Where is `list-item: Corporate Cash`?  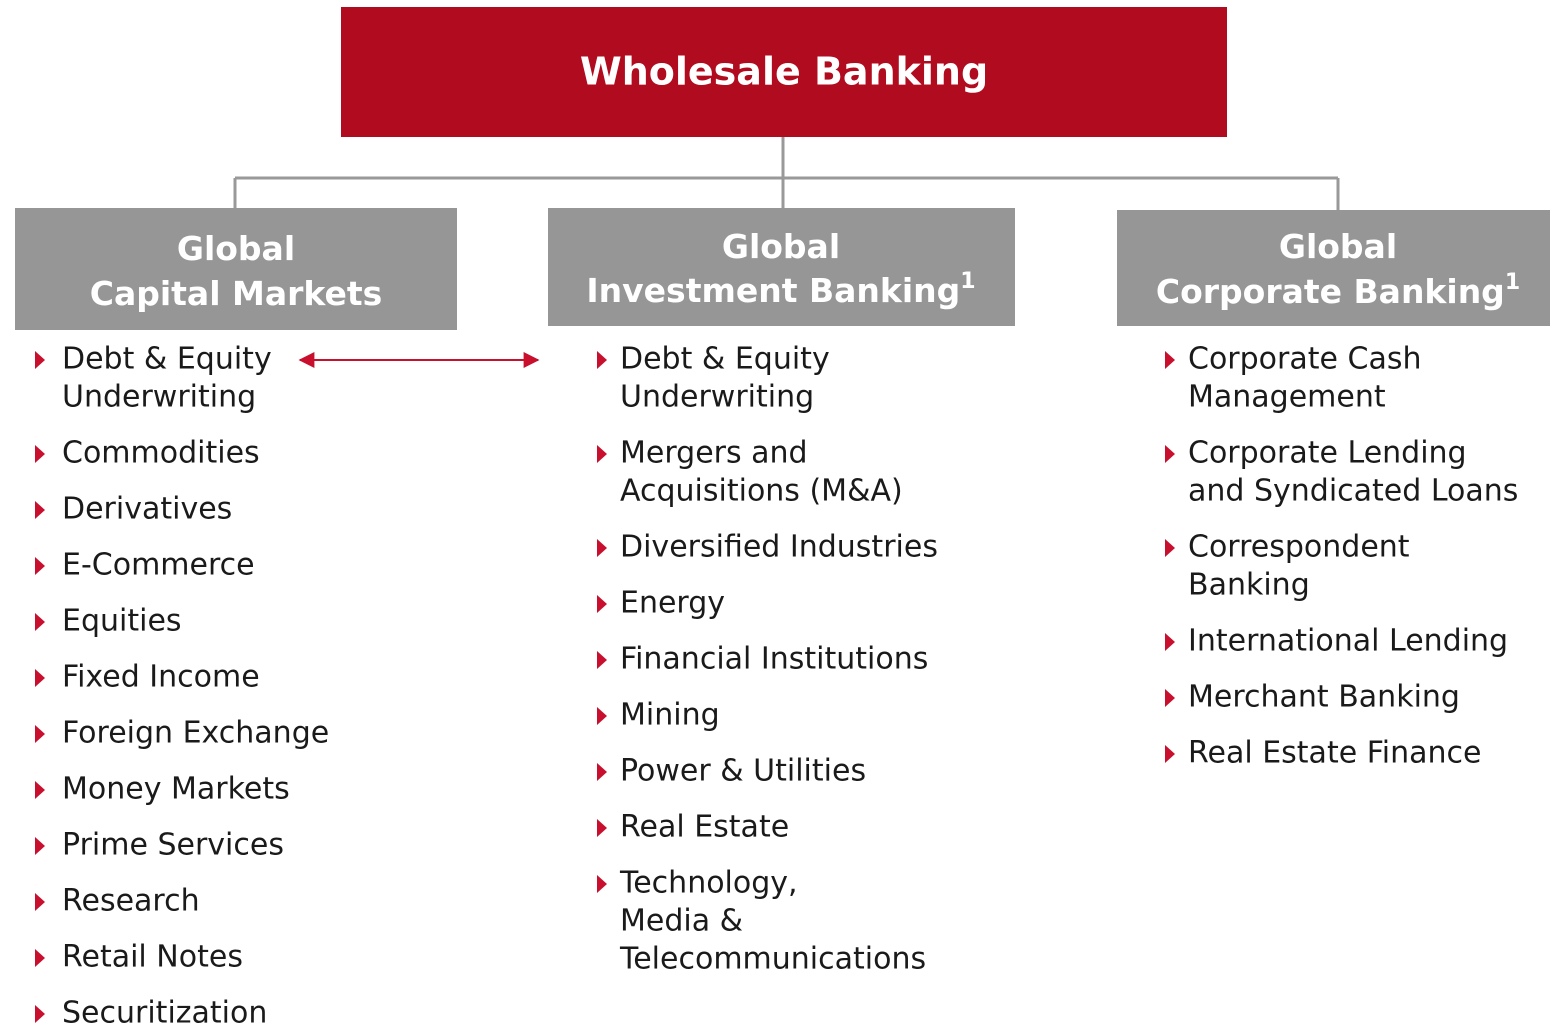 list-item: Corporate Cash is located at coordinates (1304, 359).